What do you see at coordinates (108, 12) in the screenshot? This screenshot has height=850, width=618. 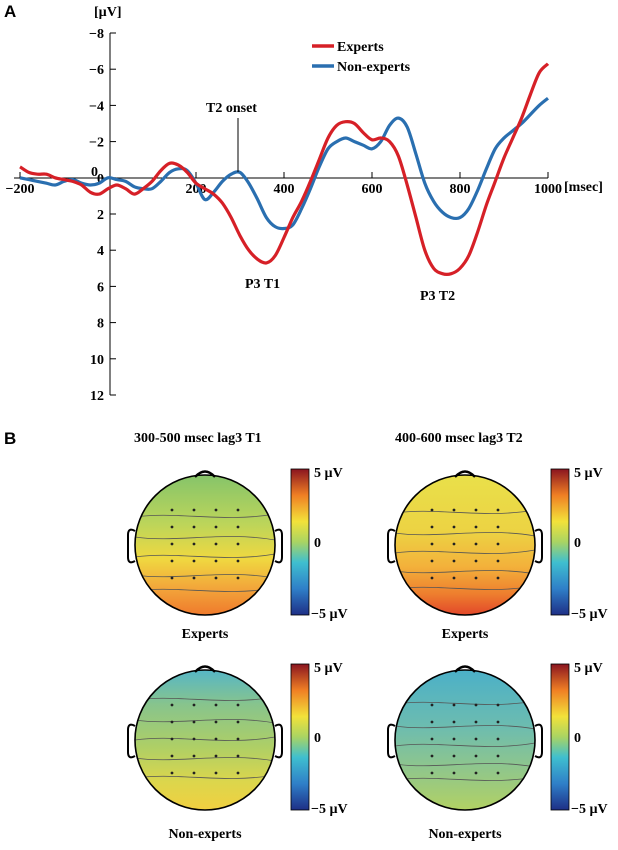 I see `y-axis-label: [µV]` at bounding box center [108, 12].